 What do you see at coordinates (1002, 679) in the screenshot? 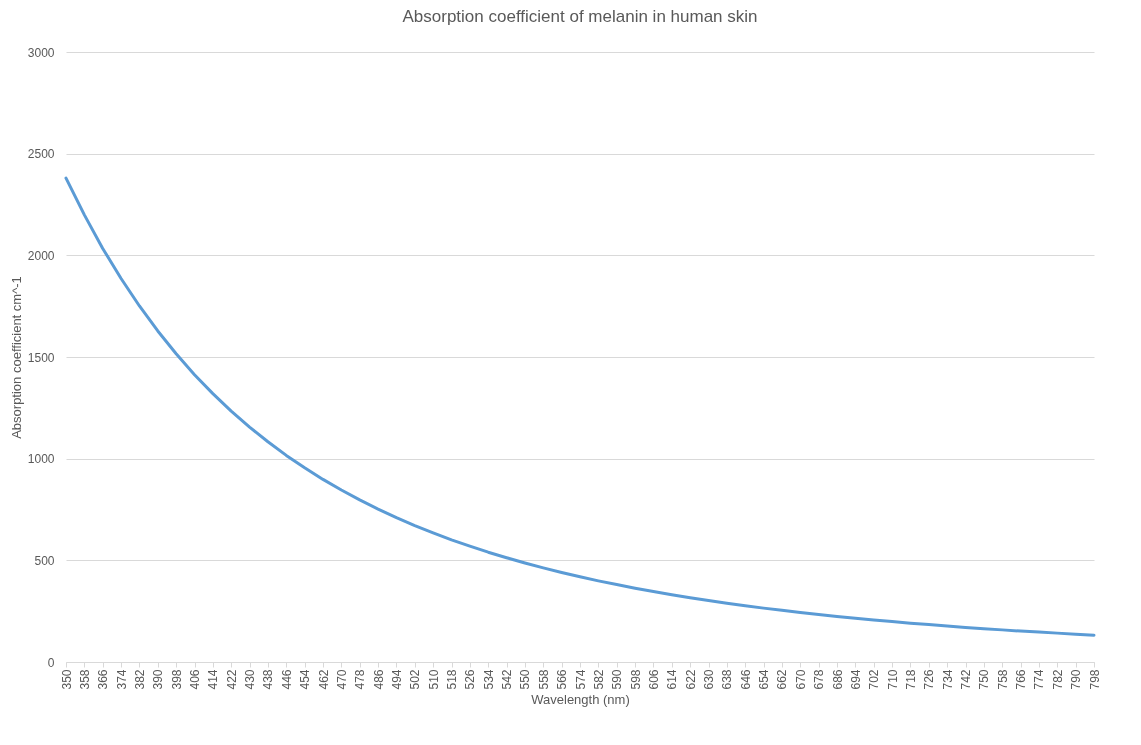
I see `x-tick-label: 758` at bounding box center [1002, 679].